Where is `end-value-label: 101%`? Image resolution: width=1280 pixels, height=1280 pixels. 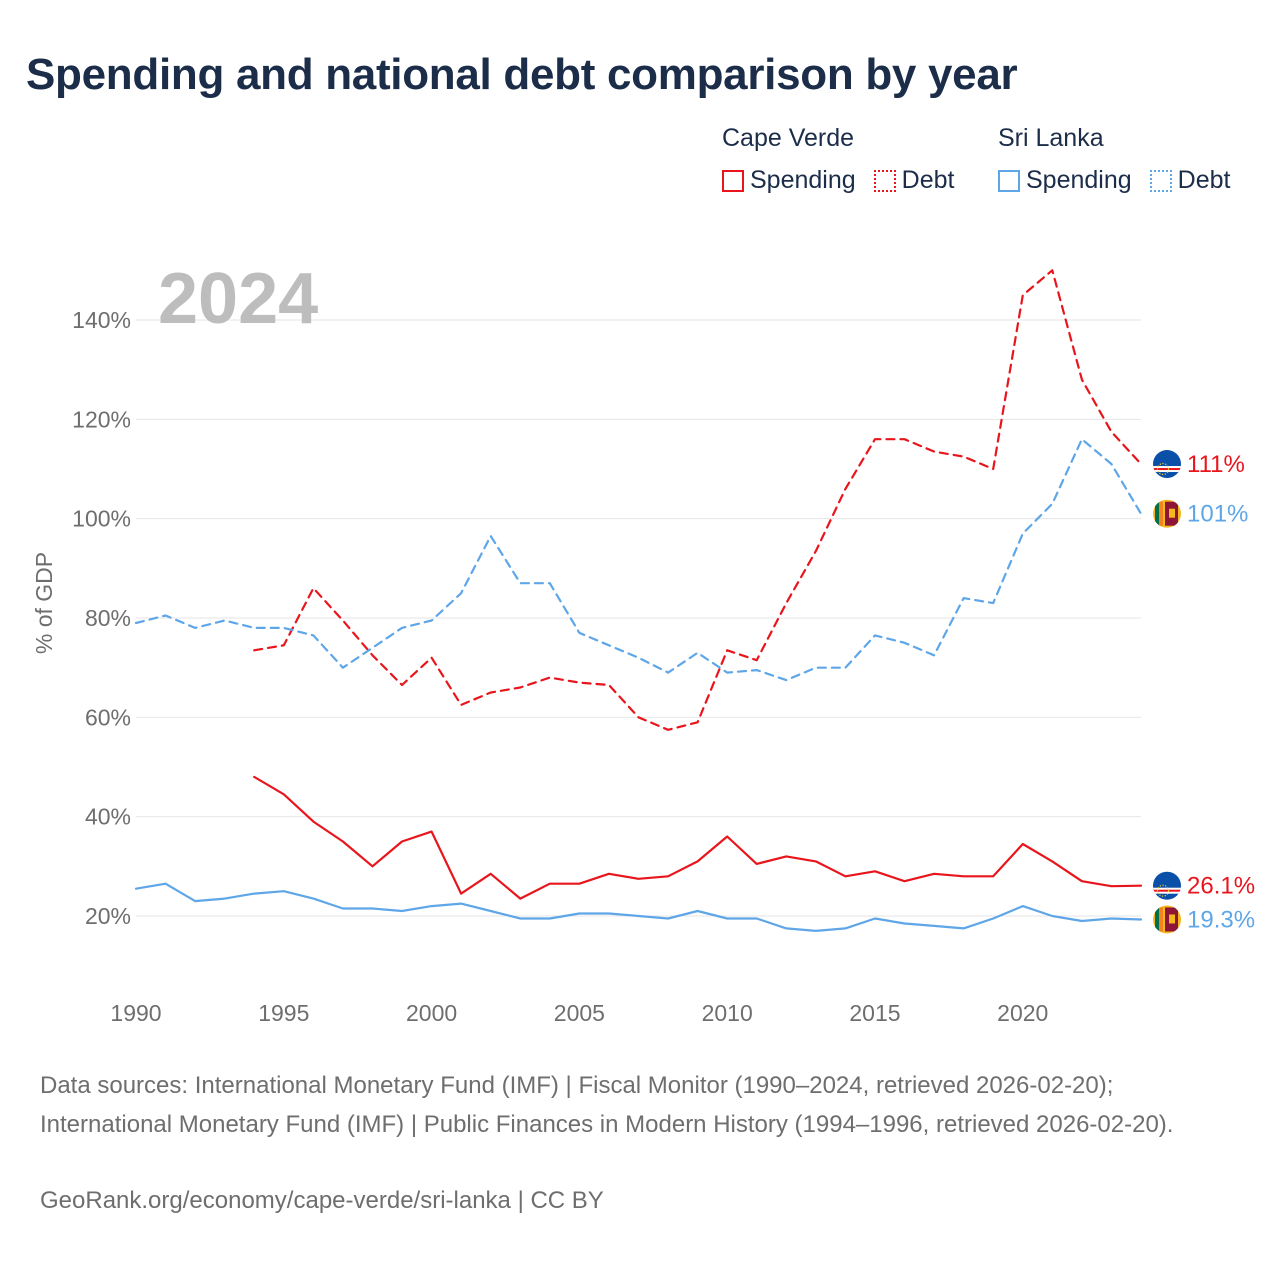 end-value-label: 101% is located at coordinates (1217, 514).